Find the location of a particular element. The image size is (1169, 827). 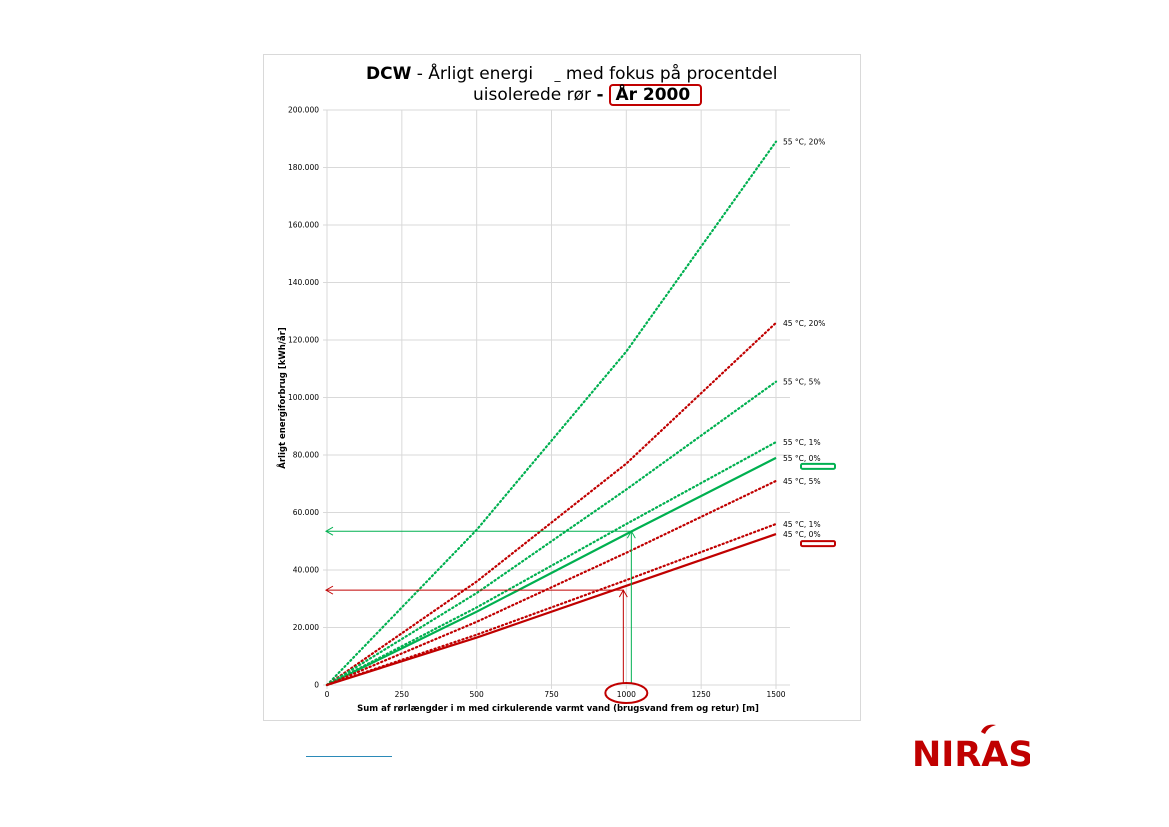

x-tick-highlight-ellipse is located at coordinates (626, 693).